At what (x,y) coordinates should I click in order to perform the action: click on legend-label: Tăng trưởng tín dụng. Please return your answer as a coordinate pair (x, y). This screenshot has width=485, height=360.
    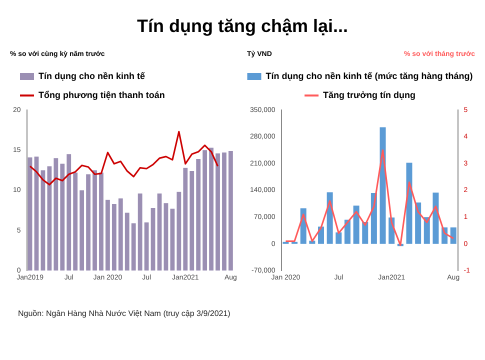
    Looking at the image, I should click on (369, 95).